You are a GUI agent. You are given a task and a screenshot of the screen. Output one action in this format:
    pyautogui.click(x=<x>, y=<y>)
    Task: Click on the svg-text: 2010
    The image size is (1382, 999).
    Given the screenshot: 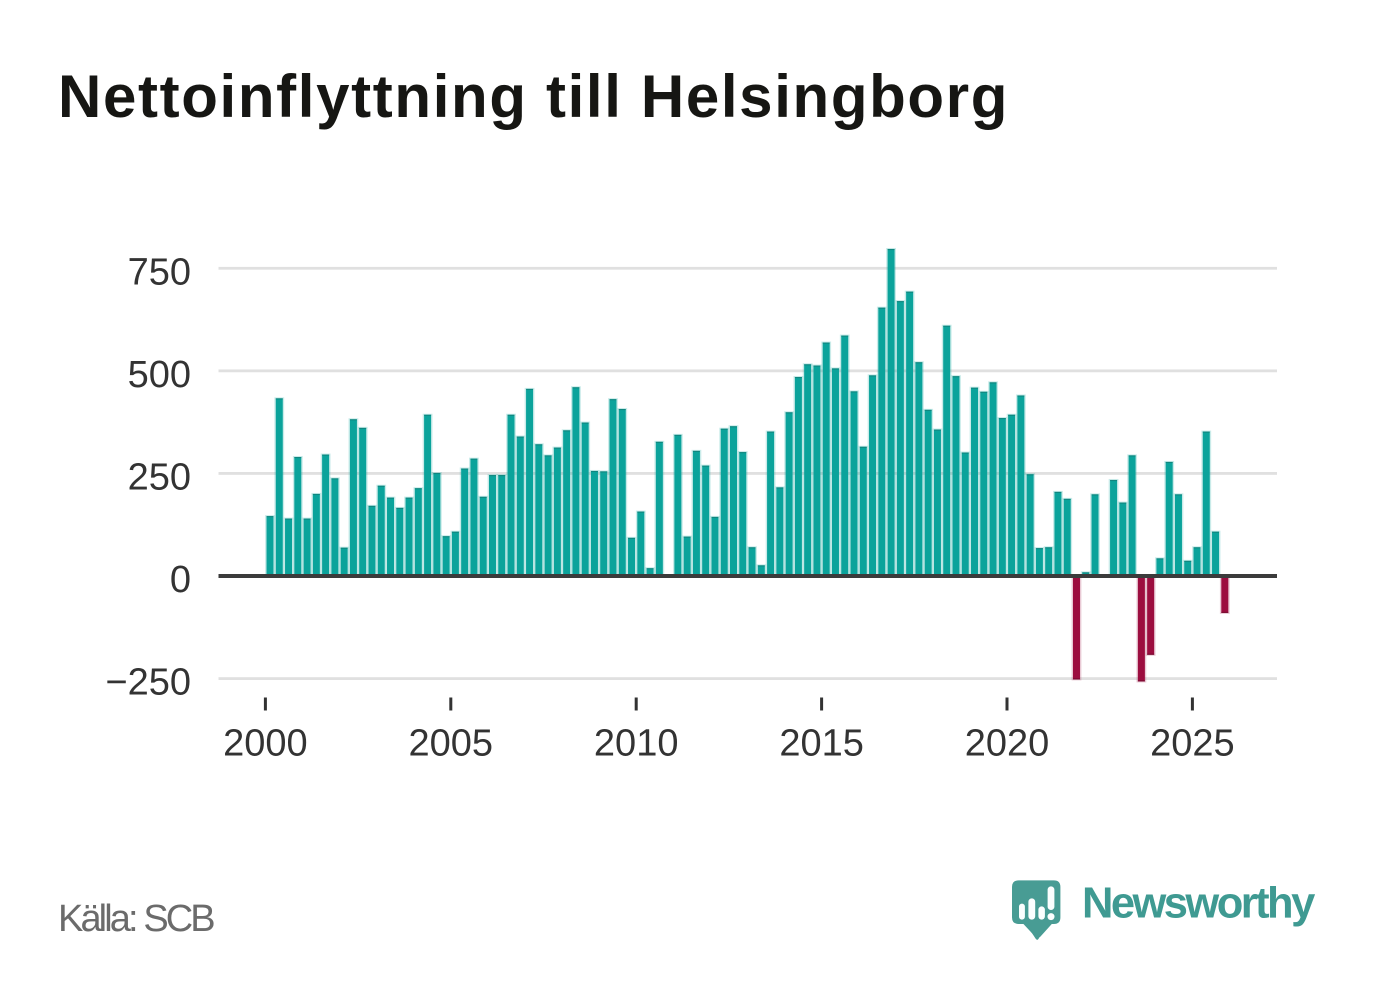 What is the action you would take?
    pyautogui.click(x=636, y=744)
    